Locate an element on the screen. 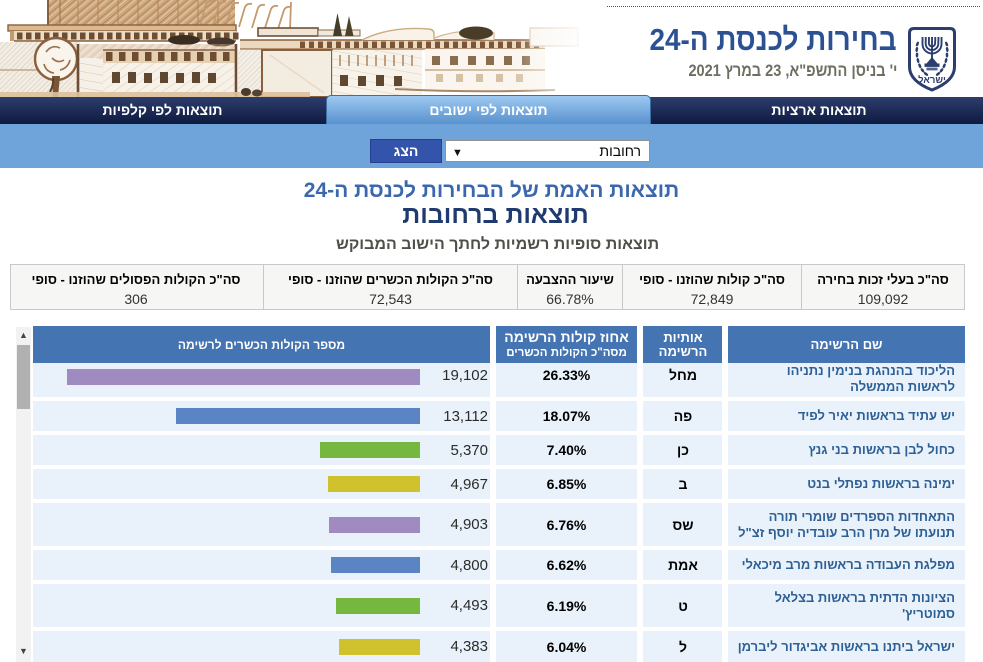 The image size is (983, 662). svg-text: ישראל is located at coordinates (932, 80).